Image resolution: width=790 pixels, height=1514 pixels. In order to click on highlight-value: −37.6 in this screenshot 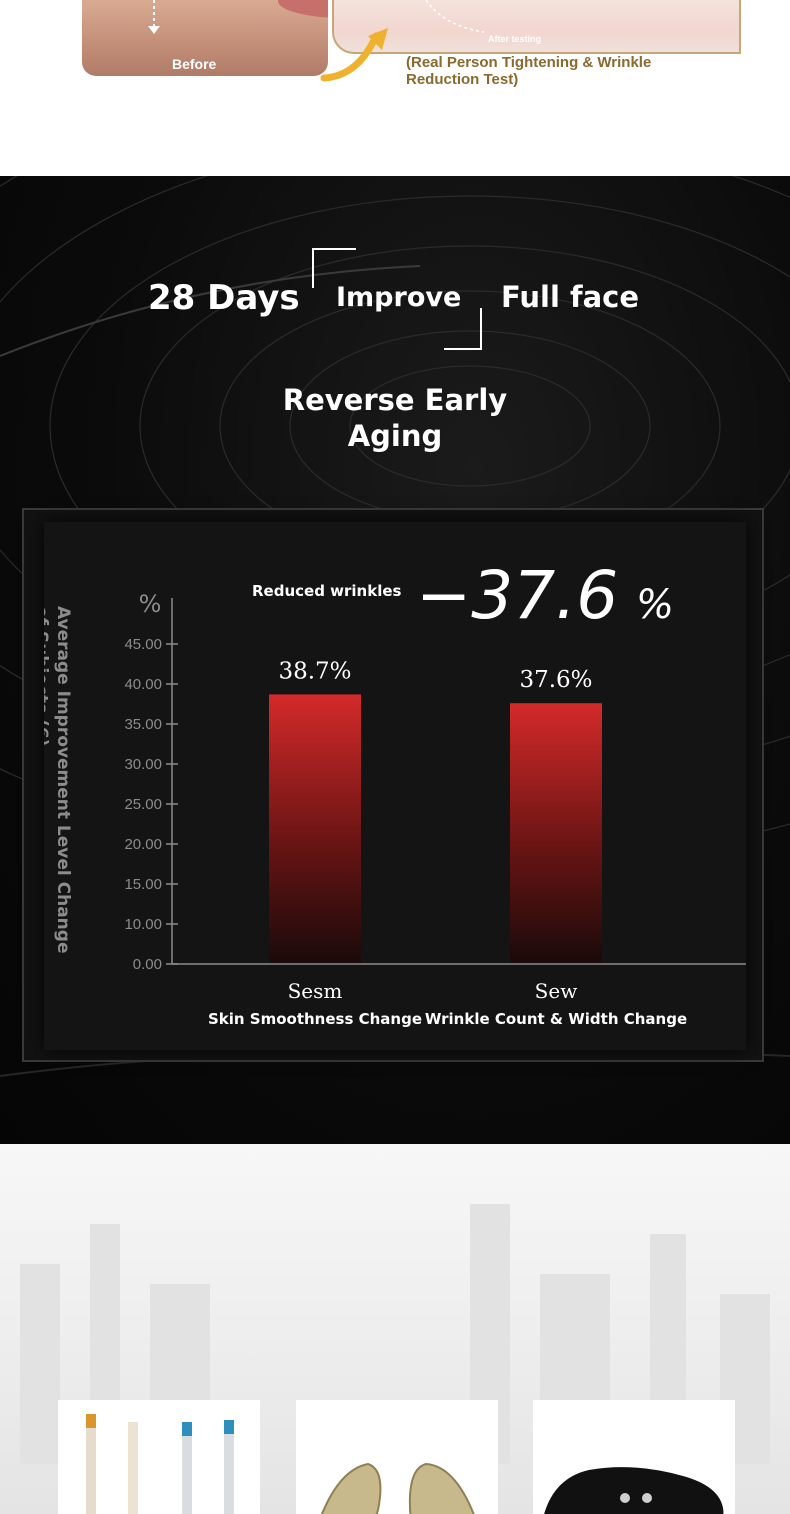, I will do `click(517, 595)`.